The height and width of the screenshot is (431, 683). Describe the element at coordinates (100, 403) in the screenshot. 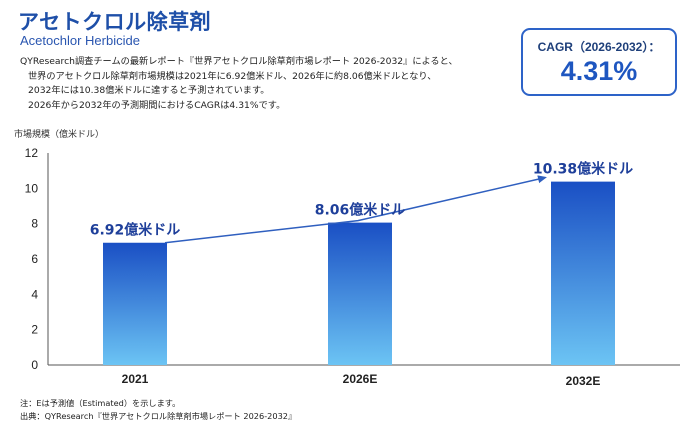

I see `note-text: 注：Eは予測値（Estimated）を示します。` at that location.